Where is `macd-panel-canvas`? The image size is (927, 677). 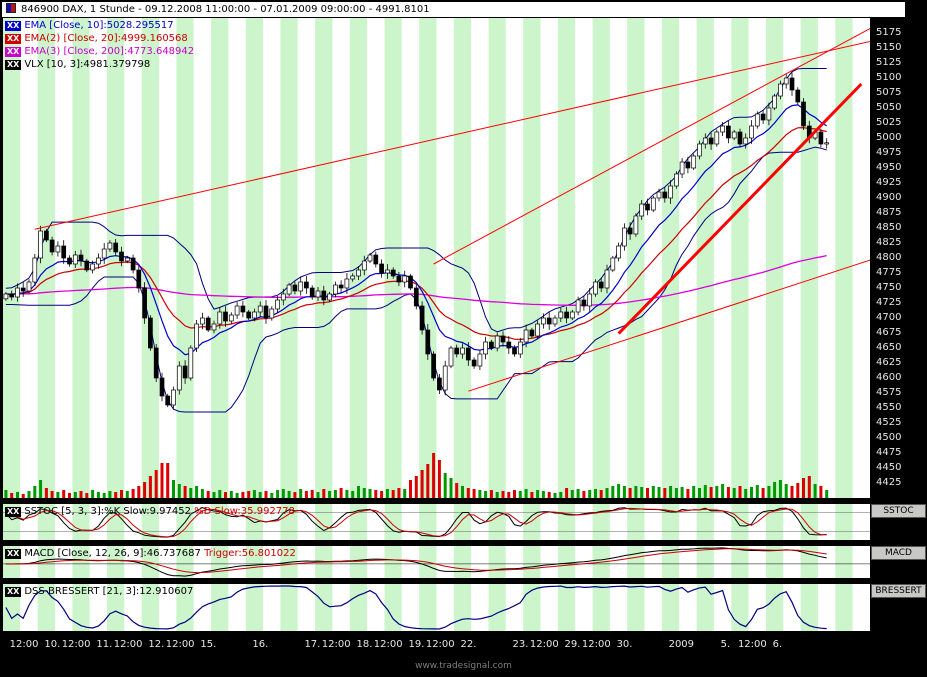
macd-panel-canvas is located at coordinates (436, 562).